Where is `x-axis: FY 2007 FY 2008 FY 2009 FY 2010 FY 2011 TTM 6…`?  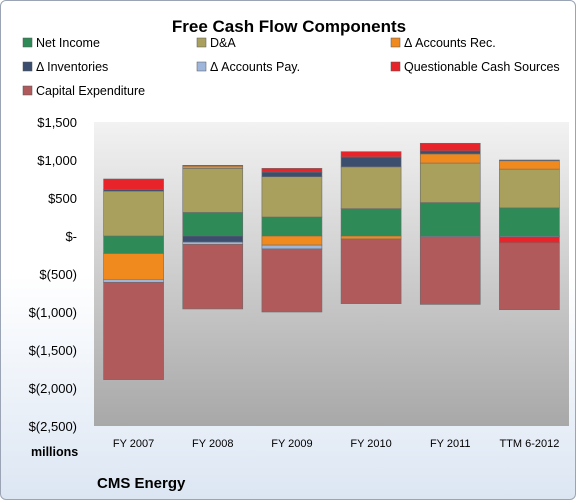 x-axis: FY 2007 FY 2008 FY 2009 FY 2010 FY 2011 TTM 6… is located at coordinates (336, 444).